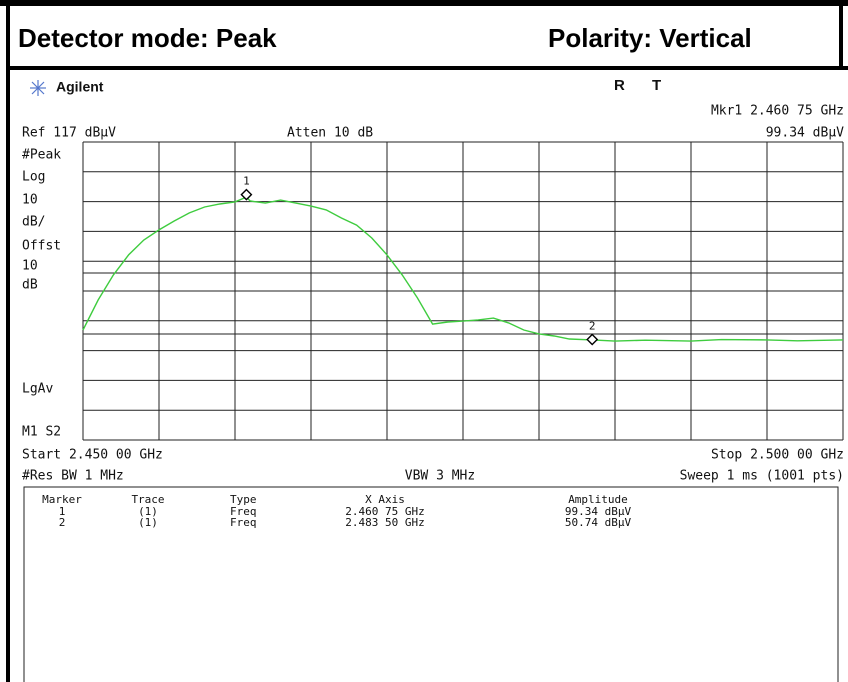  Describe the element at coordinates (656, 85) in the screenshot. I see `status-t: T` at that location.